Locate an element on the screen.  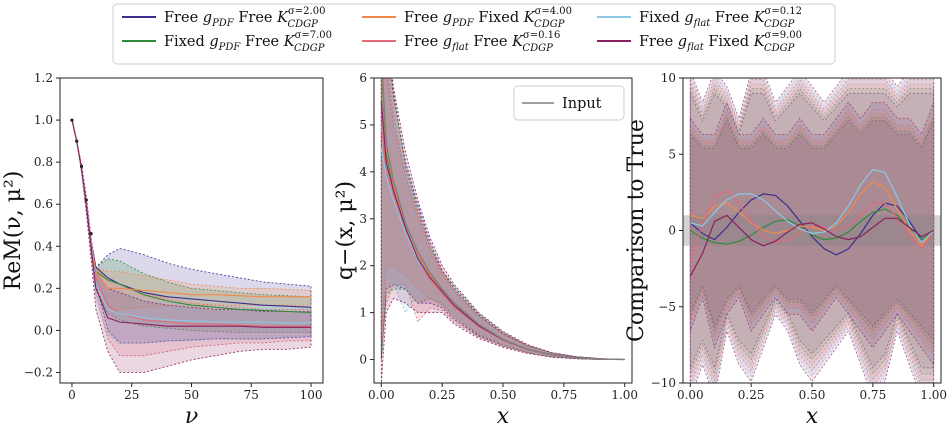
legend-item: Fixed gflat Free Kσ=0.12 CDGP is located at coordinates (699, 18).